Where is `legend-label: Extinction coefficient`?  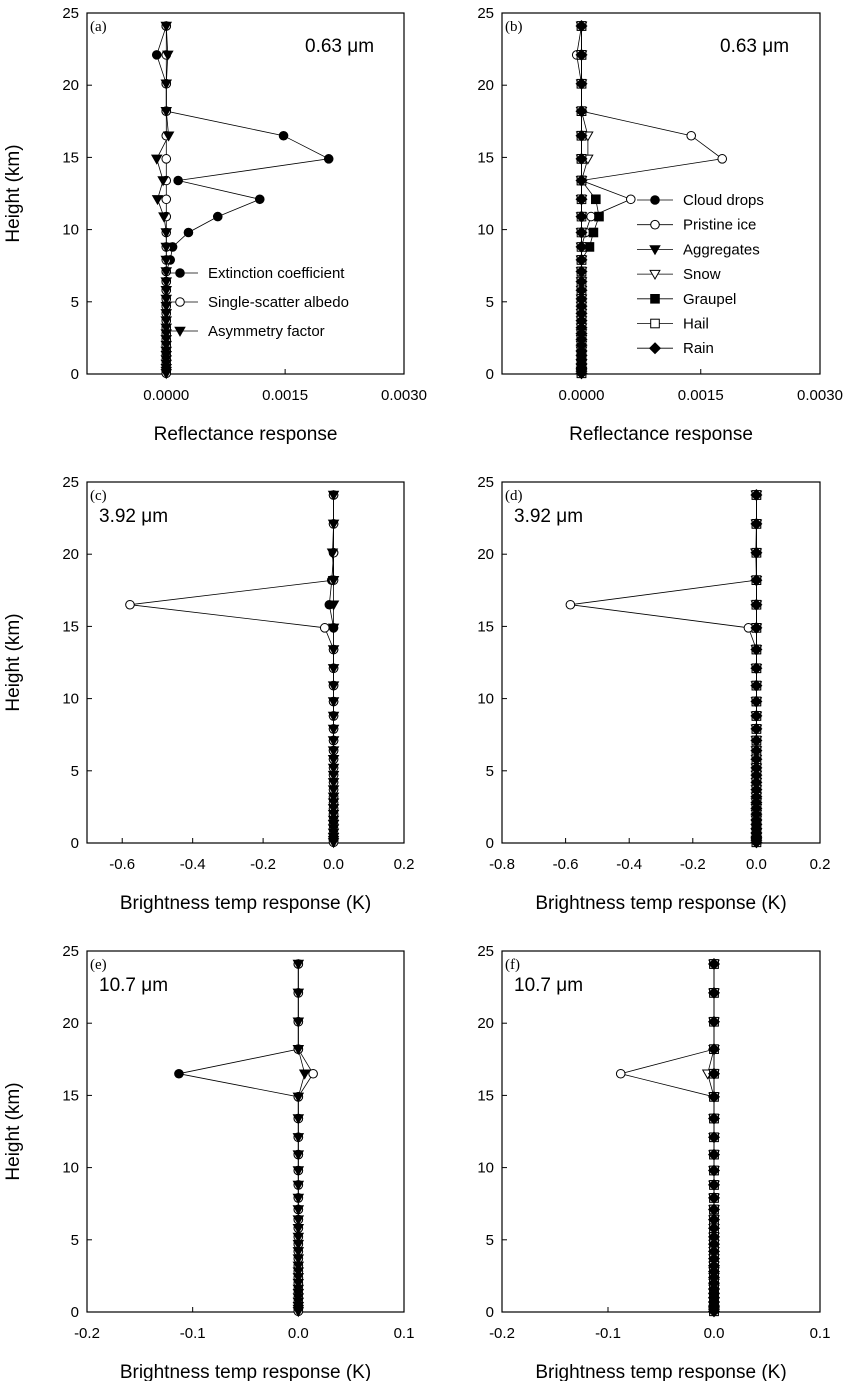
legend-label: Extinction coefficient is located at coordinates (276, 273).